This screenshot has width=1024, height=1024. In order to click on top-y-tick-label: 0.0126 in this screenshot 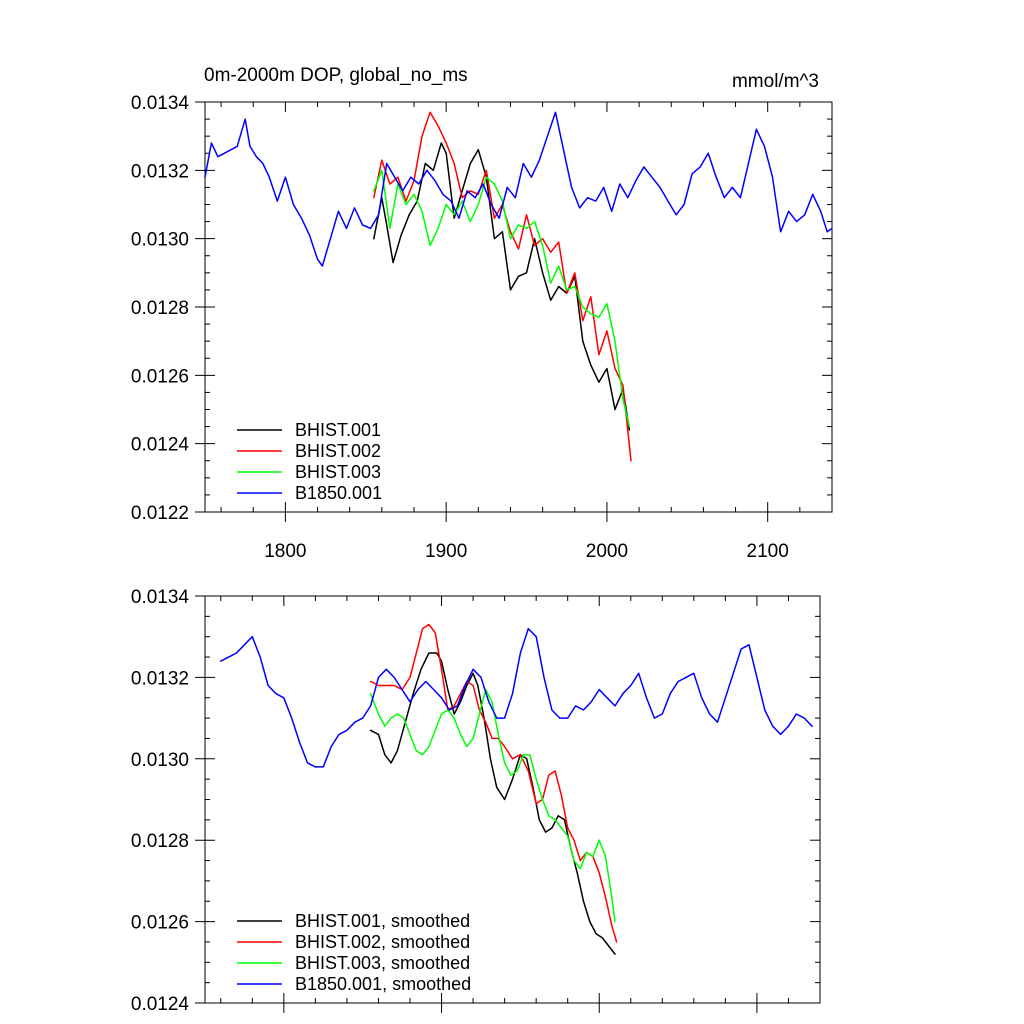, I will do `click(160, 376)`.